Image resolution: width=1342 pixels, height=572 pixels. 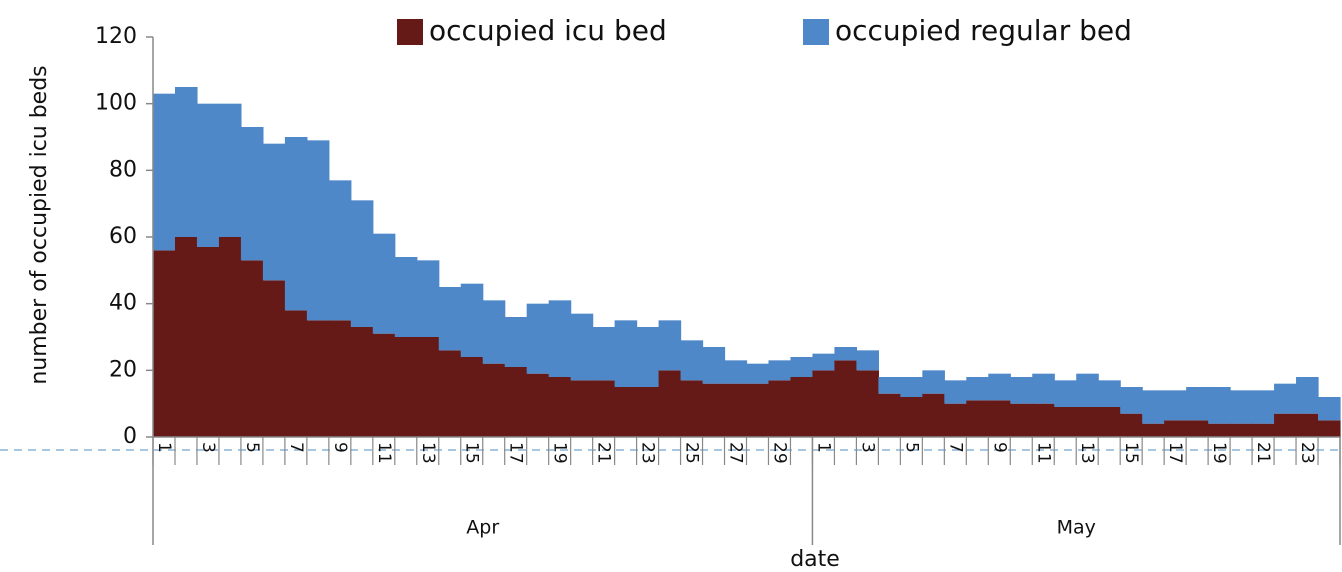 What do you see at coordinates (648, 453) in the screenshot?
I see `x-tick-label: 23` at bounding box center [648, 453].